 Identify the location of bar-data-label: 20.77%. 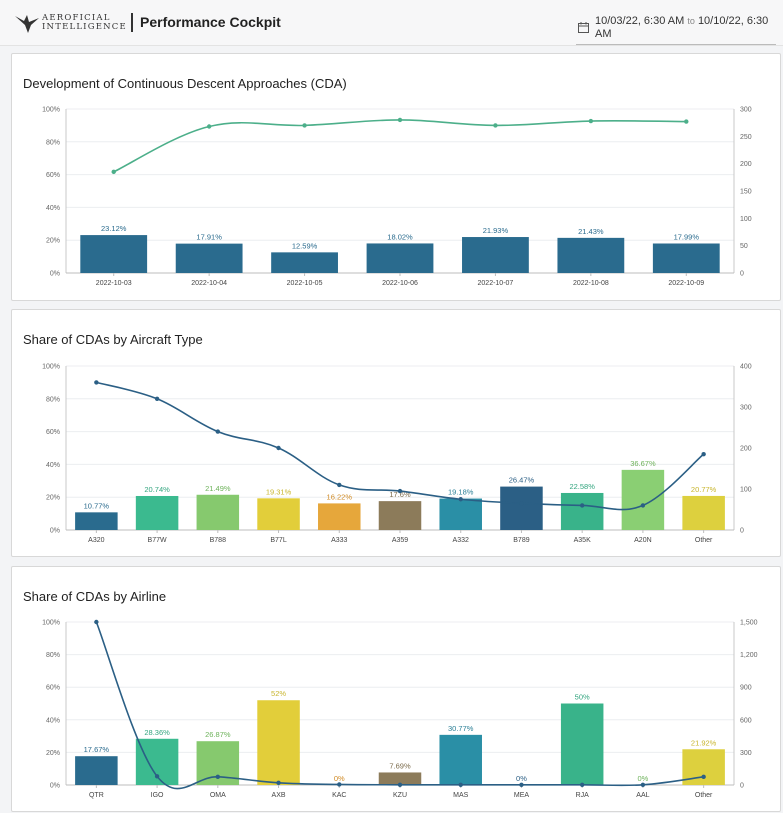
(704, 489).